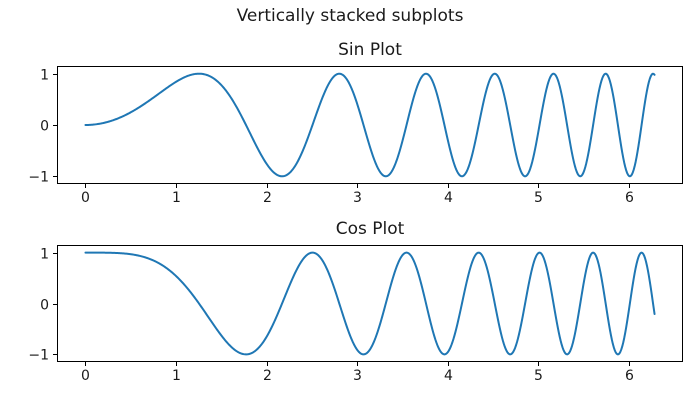  What do you see at coordinates (370, 50) in the screenshot?
I see `sin-plot-title: Sin Plot` at bounding box center [370, 50].